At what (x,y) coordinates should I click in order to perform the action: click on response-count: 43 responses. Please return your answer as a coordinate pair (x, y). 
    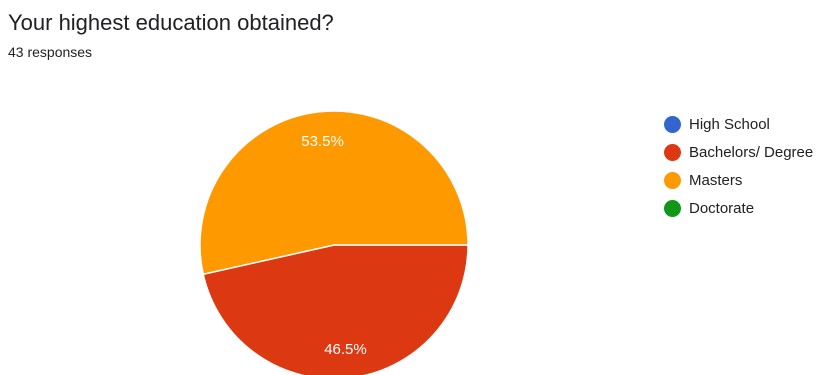
    Looking at the image, I should click on (50, 52).